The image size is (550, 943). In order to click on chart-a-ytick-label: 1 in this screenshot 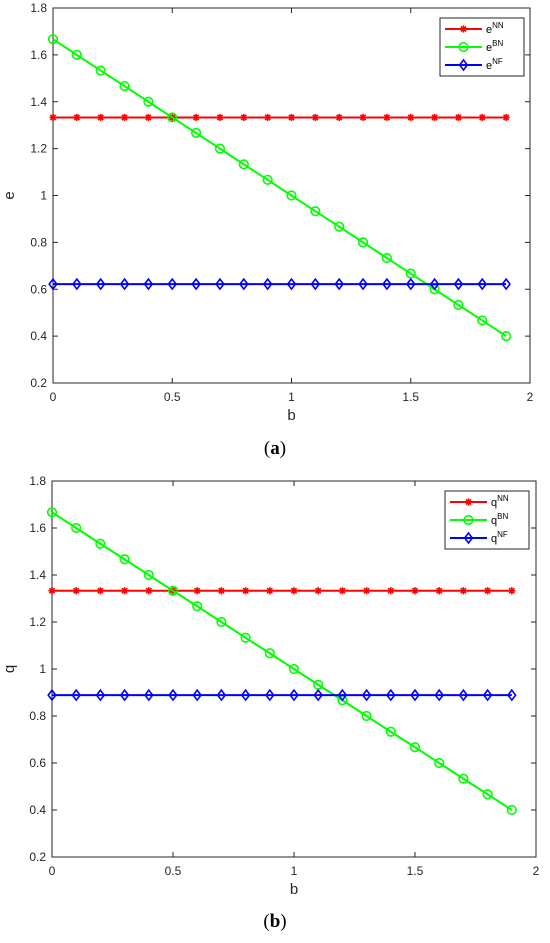, I will do `click(43, 196)`.